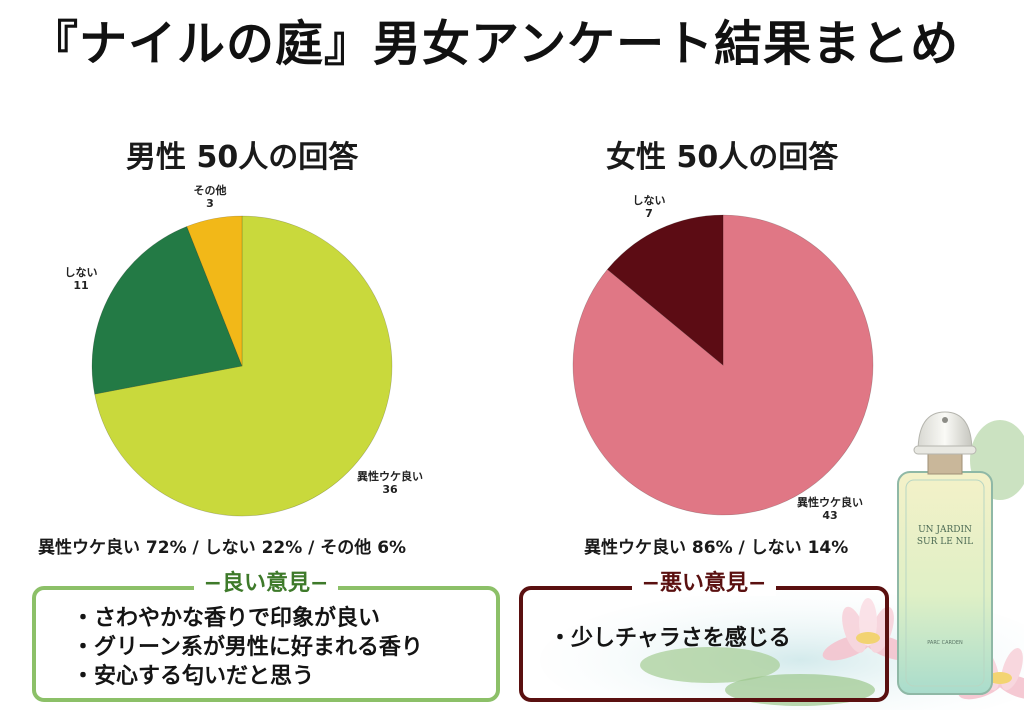 This screenshot has width=1024, height=710. I want to click on male-label-positive: 異性ウケ良い 36, so click(390, 483).